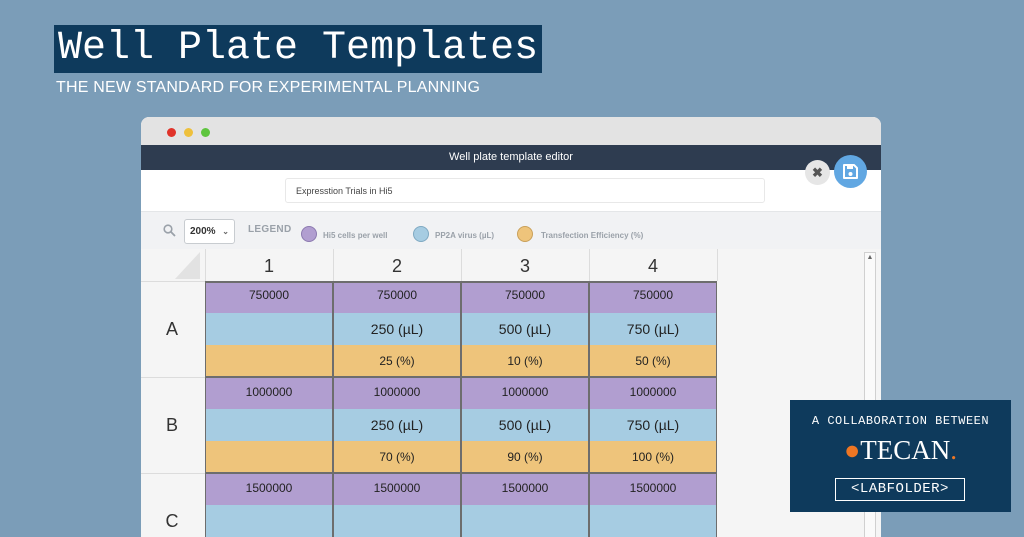 Image resolution: width=1024 pixels, height=537 pixels. I want to click on well-c1-cells: 1500000, so click(269, 489).